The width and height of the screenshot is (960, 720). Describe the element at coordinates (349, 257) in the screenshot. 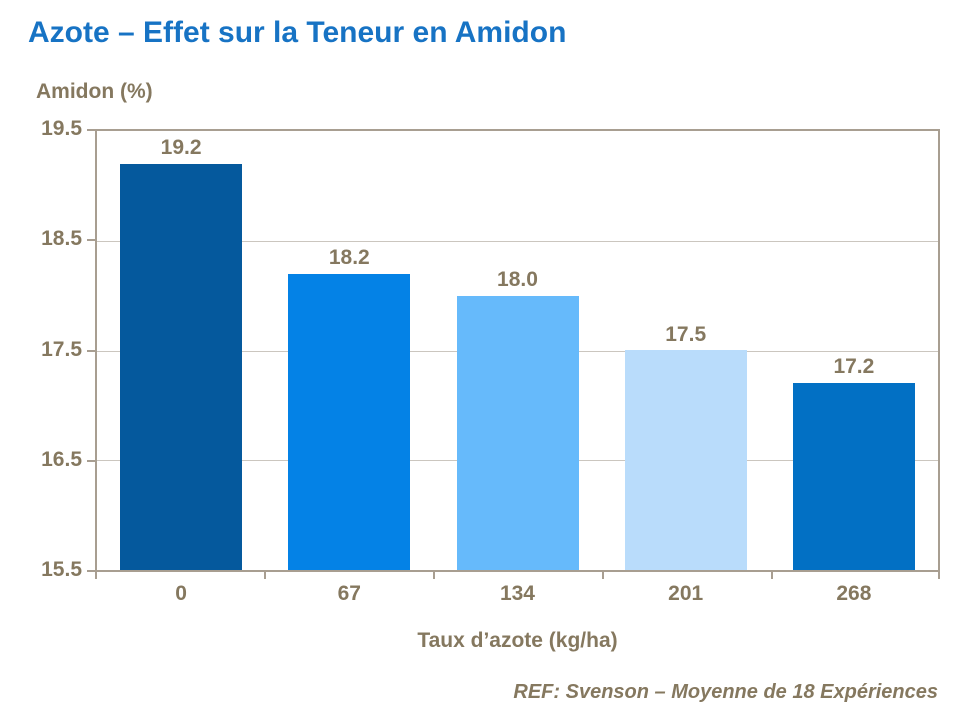

I see `bar-value-label: 18.2` at that location.